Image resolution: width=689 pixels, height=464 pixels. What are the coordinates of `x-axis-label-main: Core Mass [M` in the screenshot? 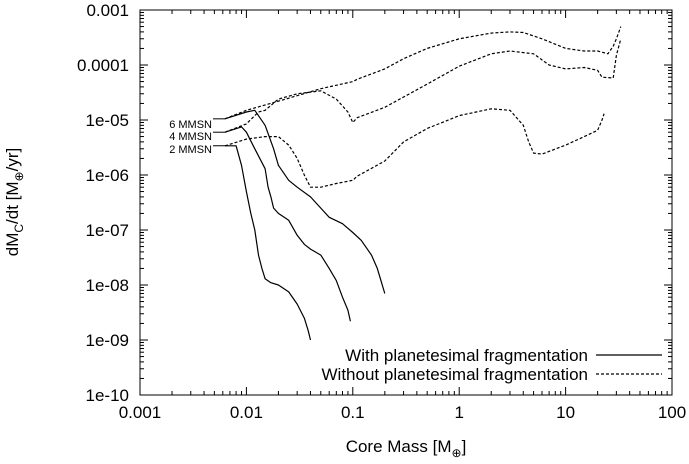 It's located at (399, 446).